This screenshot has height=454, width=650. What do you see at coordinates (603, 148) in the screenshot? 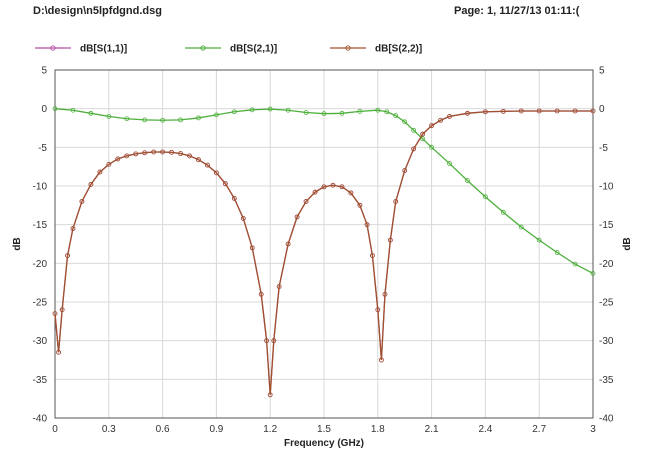
I see `y-tick-label-right-2: -5` at bounding box center [603, 148].